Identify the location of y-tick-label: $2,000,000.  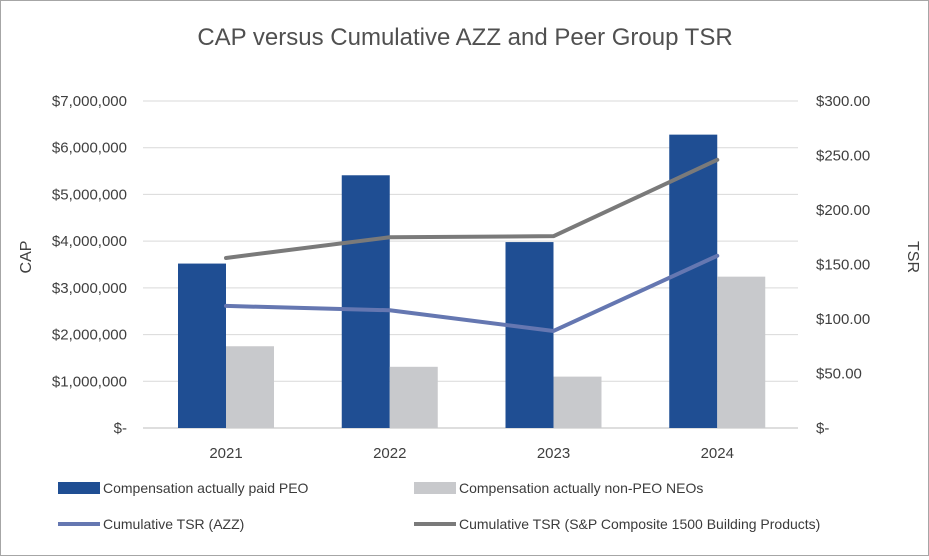
(89, 335).